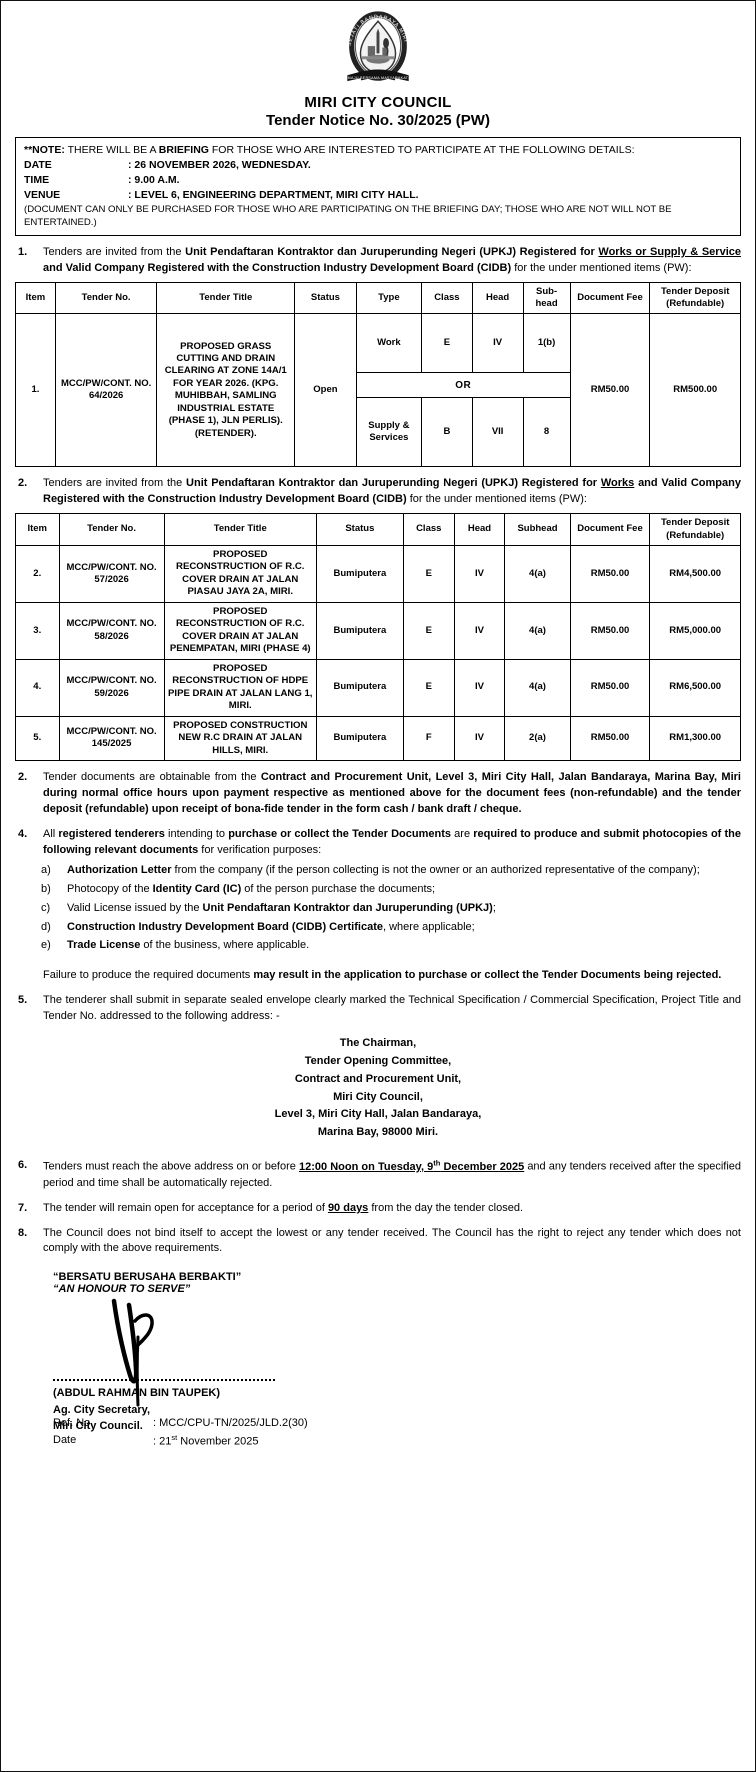 The height and width of the screenshot is (1772, 756). What do you see at coordinates (98, 1425) in the screenshot?
I see `signer-organization: Miri City Council.` at bounding box center [98, 1425].